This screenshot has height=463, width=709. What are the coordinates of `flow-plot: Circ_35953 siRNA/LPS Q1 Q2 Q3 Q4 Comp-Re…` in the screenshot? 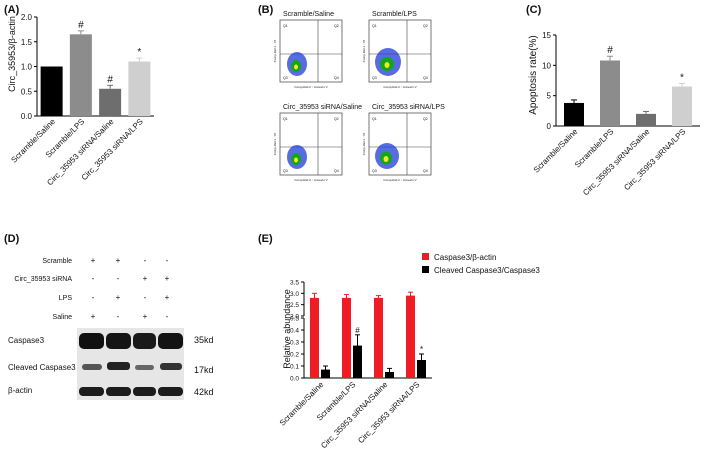 It's located at (403, 143).